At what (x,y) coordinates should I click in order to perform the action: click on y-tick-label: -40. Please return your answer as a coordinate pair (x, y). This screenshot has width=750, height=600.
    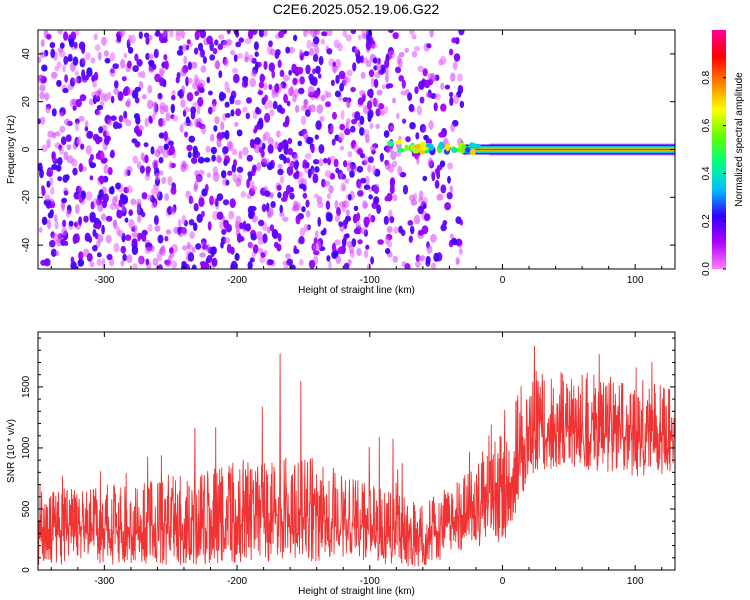
    Looking at the image, I should click on (26, 244).